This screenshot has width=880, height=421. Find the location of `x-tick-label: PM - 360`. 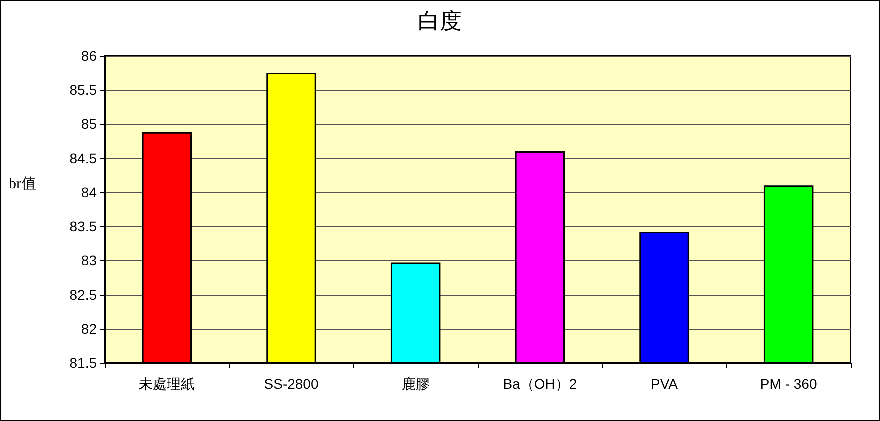

x-tick-label: PM - 360 is located at coordinates (789, 384).